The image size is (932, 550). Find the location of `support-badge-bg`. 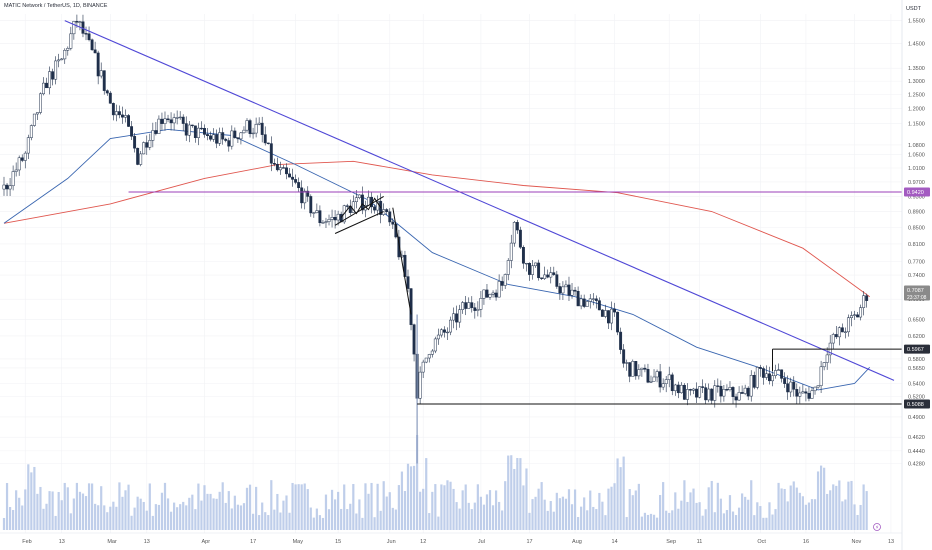

support-badge-bg is located at coordinates (917, 404).